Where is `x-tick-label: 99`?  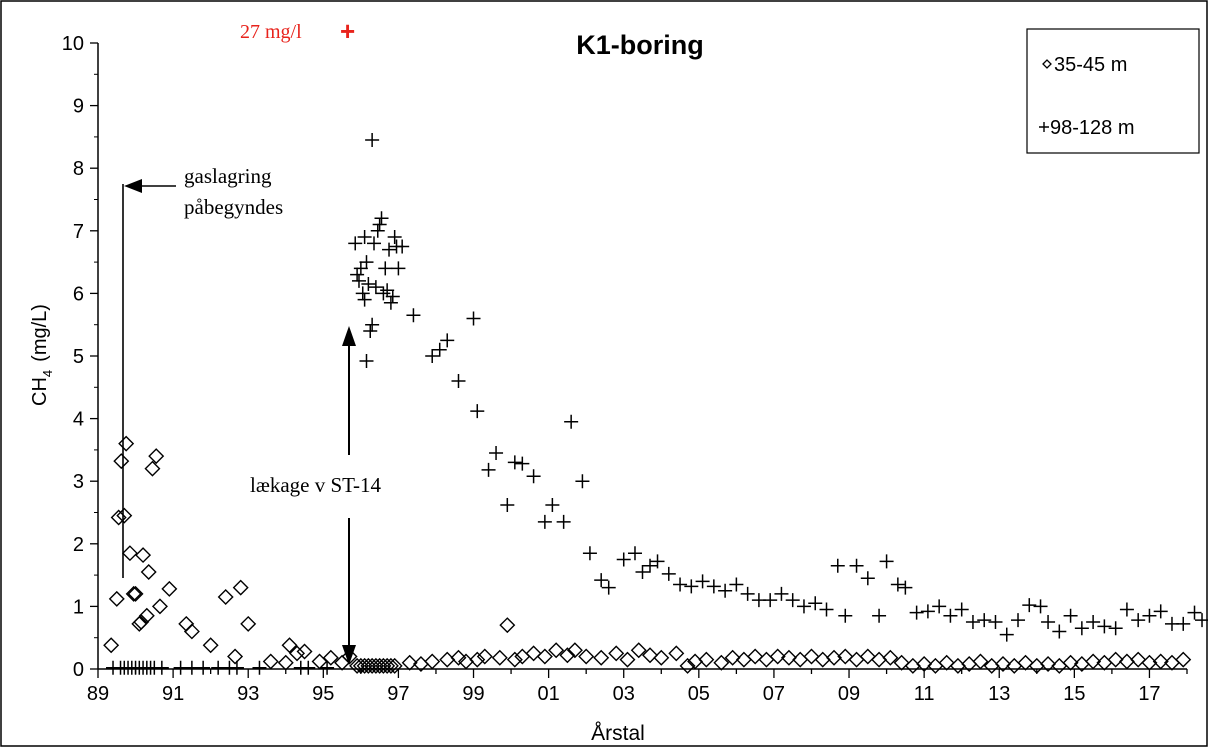 x-tick-label: 99 is located at coordinates (473, 694).